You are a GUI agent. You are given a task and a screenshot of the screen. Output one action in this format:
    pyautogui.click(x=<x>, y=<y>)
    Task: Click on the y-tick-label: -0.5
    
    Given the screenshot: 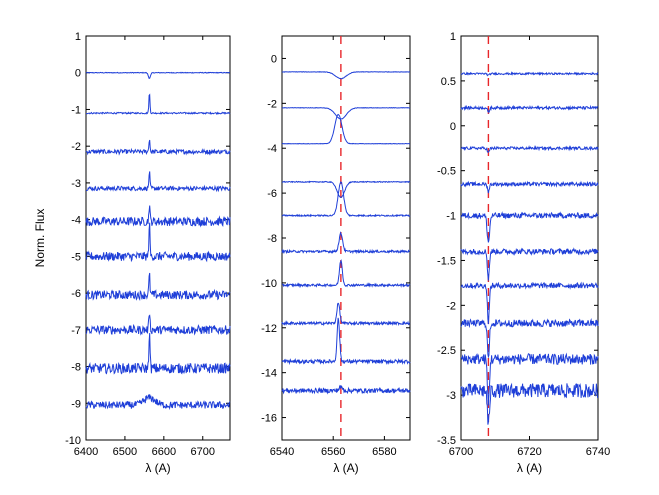 What is the action you would take?
    pyautogui.click(x=446, y=172)
    